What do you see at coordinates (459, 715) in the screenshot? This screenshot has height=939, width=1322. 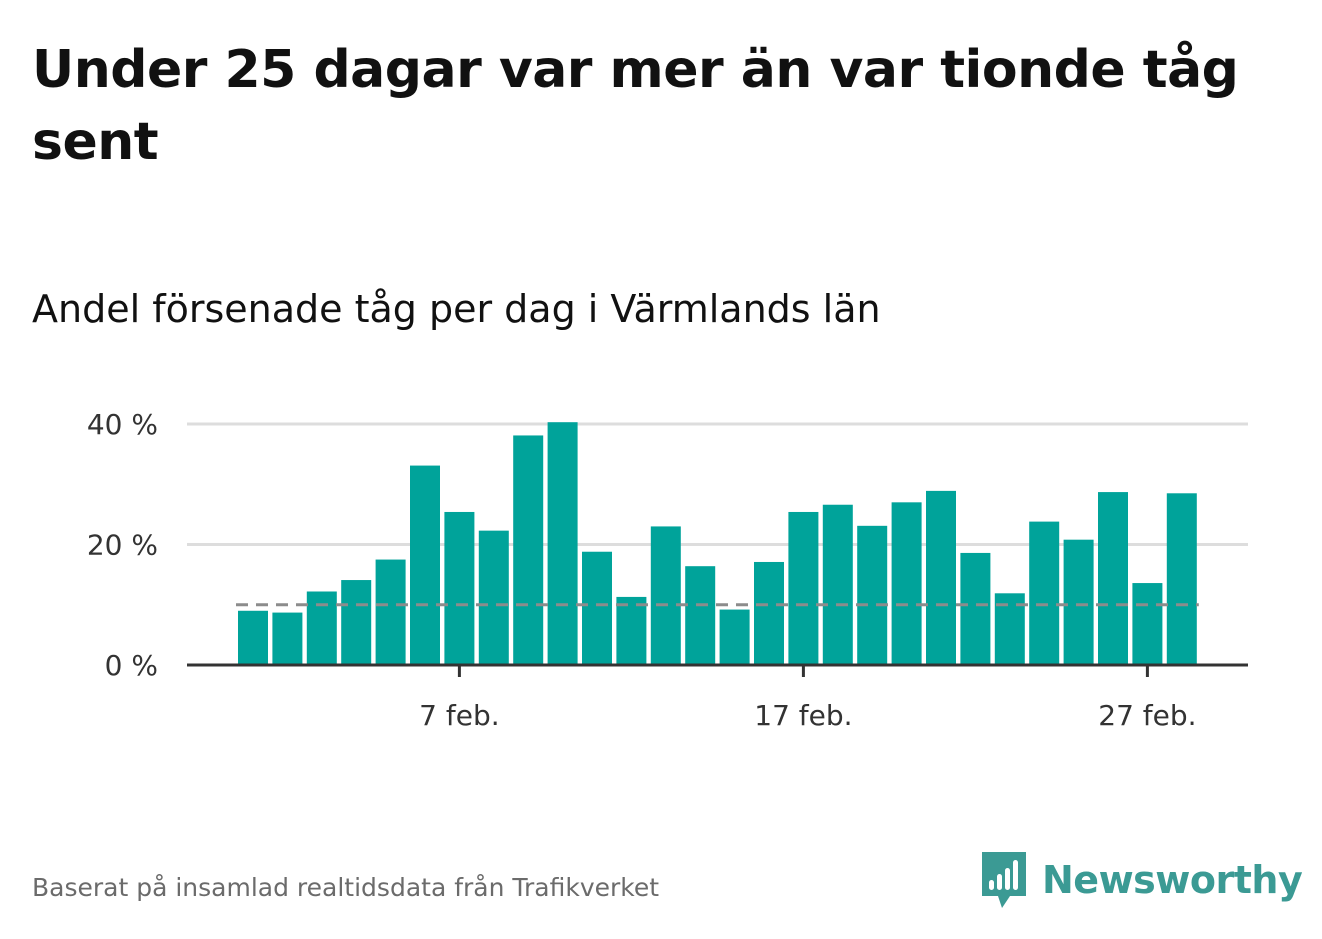 I see `x-tick-label: 7 feb.` at bounding box center [459, 715].